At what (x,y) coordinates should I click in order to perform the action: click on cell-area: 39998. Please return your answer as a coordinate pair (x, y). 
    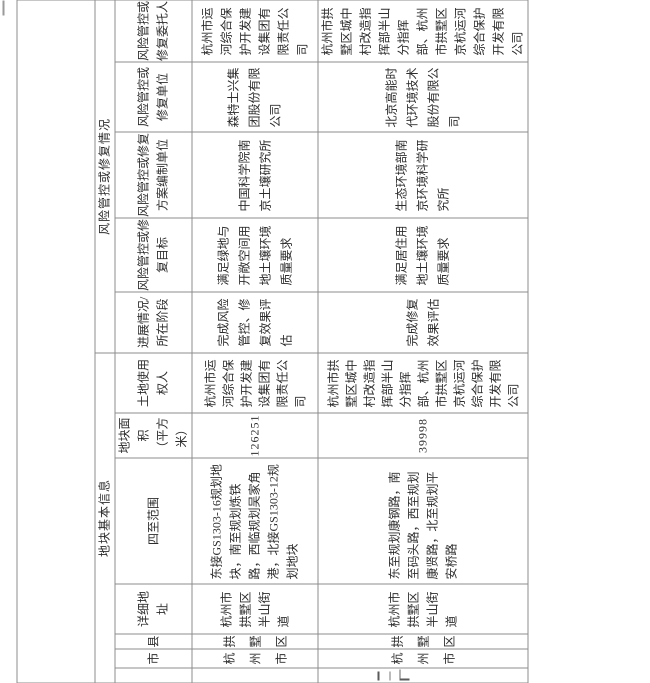
    Looking at the image, I should click on (422, 435).